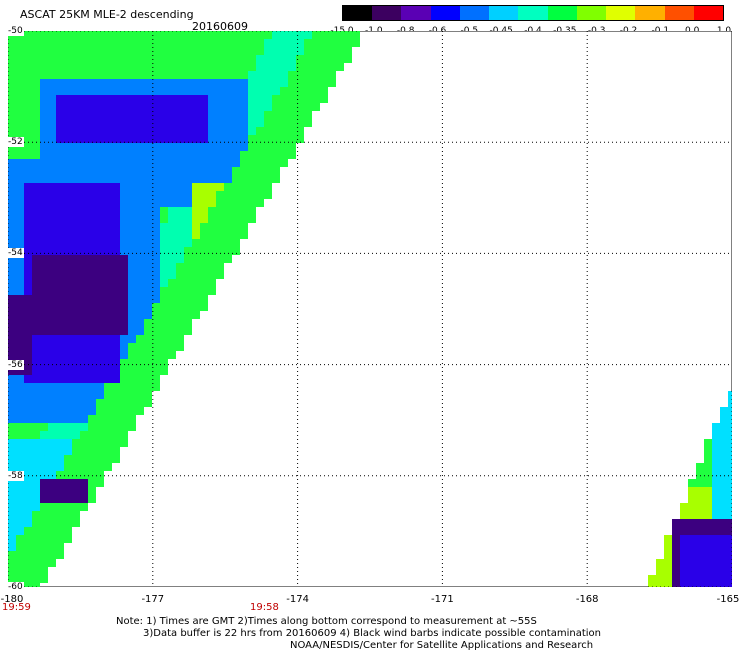 The height and width of the screenshot is (651, 740). Describe the element at coordinates (15, 587) in the screenshot. I see `latitude-label: -60` at that location.